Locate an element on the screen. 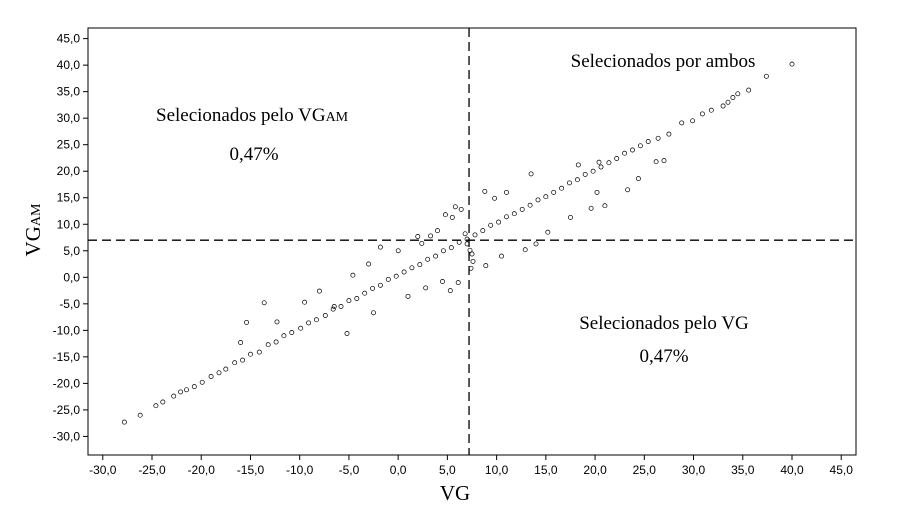  y-tick-label: 5,0 is located at coordinates (71, 251).